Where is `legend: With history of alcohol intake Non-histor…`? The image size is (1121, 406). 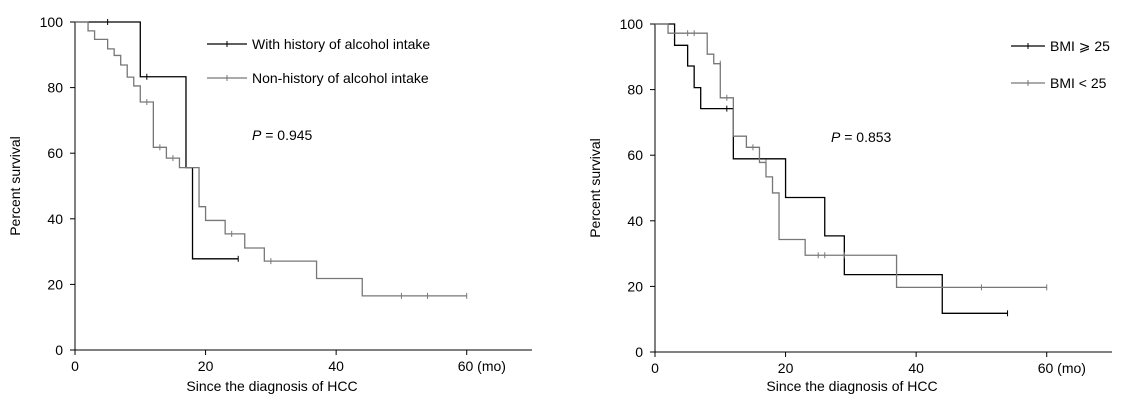
legend: With history of alcohol intake Non-histor… is located at coordinates (318, 61).